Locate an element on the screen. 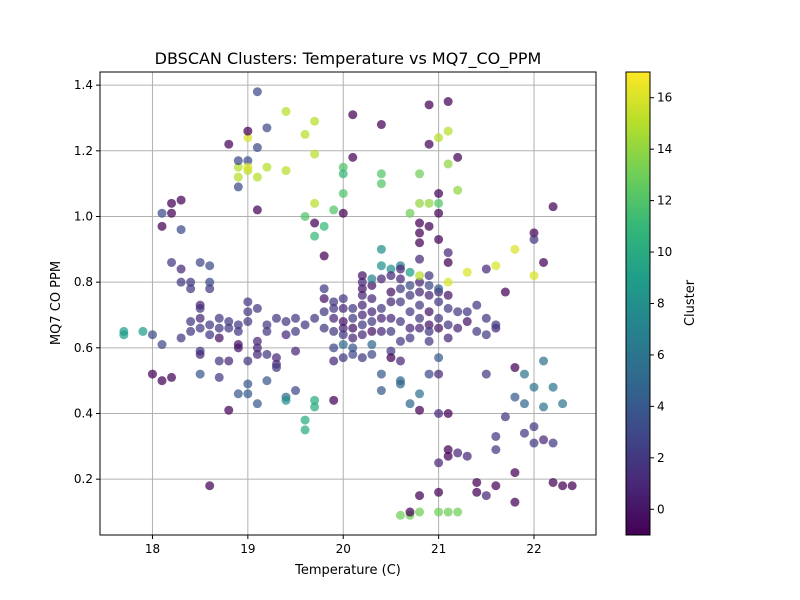  colorbar-label: Cluster is located at coordinates (690, 302).